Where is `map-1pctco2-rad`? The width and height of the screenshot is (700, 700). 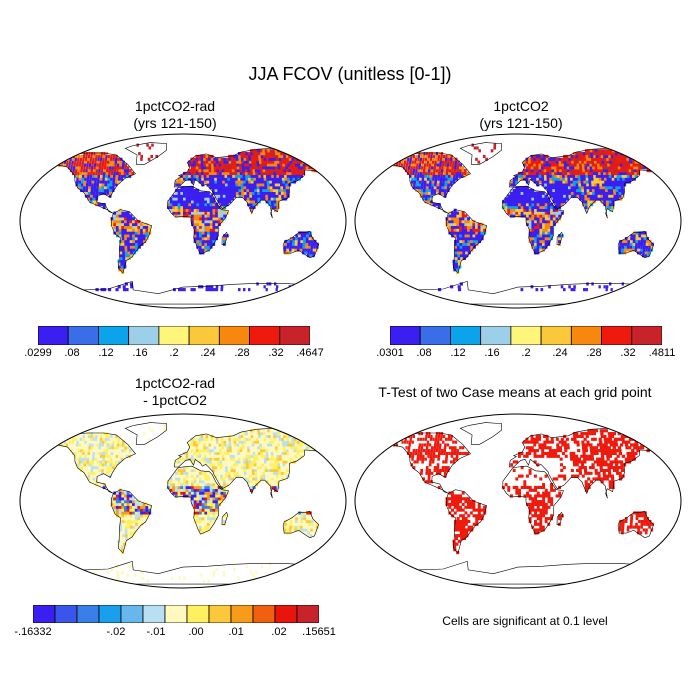 map-1pctco2-rad is located at coordinates (183, 221).